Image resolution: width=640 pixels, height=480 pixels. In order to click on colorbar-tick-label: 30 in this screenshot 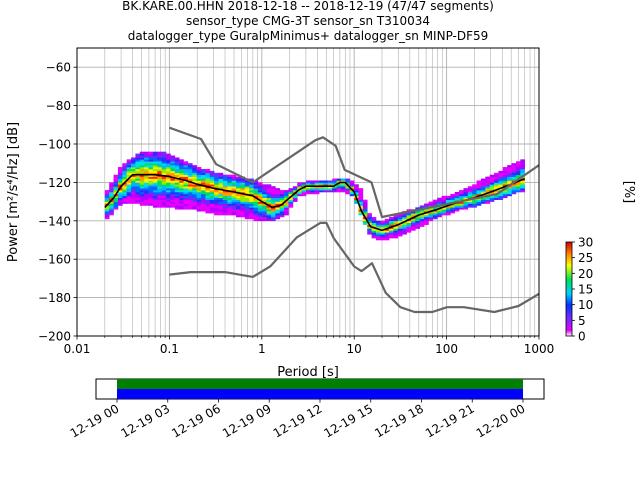, I will do `click(585, 243)`.